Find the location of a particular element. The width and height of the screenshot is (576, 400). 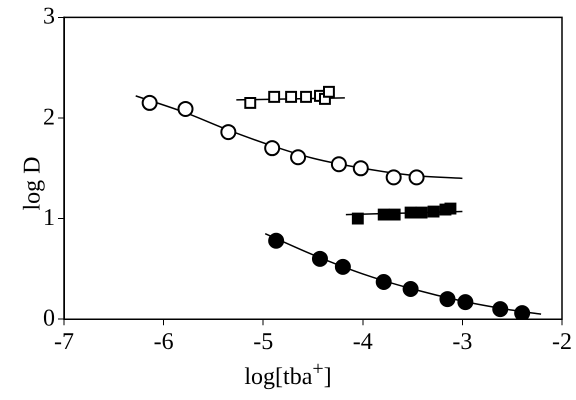

x-tick-label: -5 is located at coordinates (263, 341).